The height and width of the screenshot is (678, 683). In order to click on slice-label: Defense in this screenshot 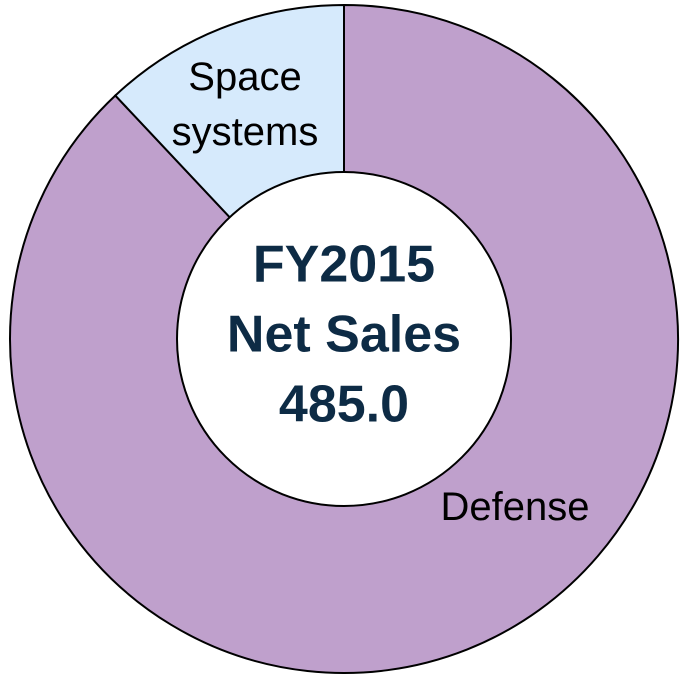, I will do `click(515, 507)`.